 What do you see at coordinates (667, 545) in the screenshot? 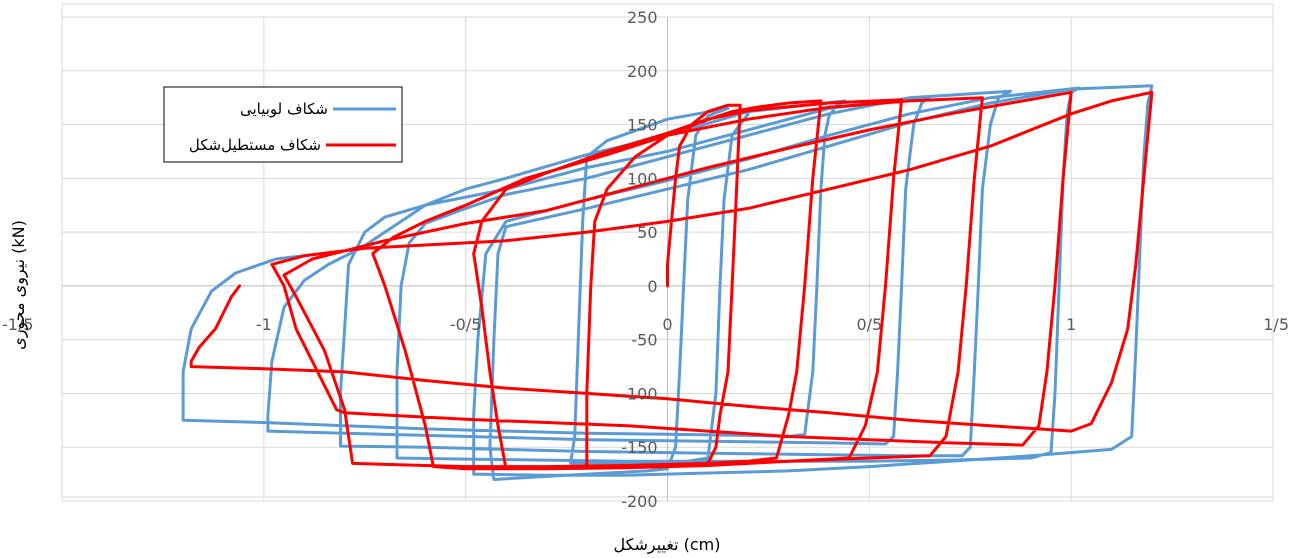
I see `x-axis-title: تغییرشکل (cm)` at bounding box center [667, 545].